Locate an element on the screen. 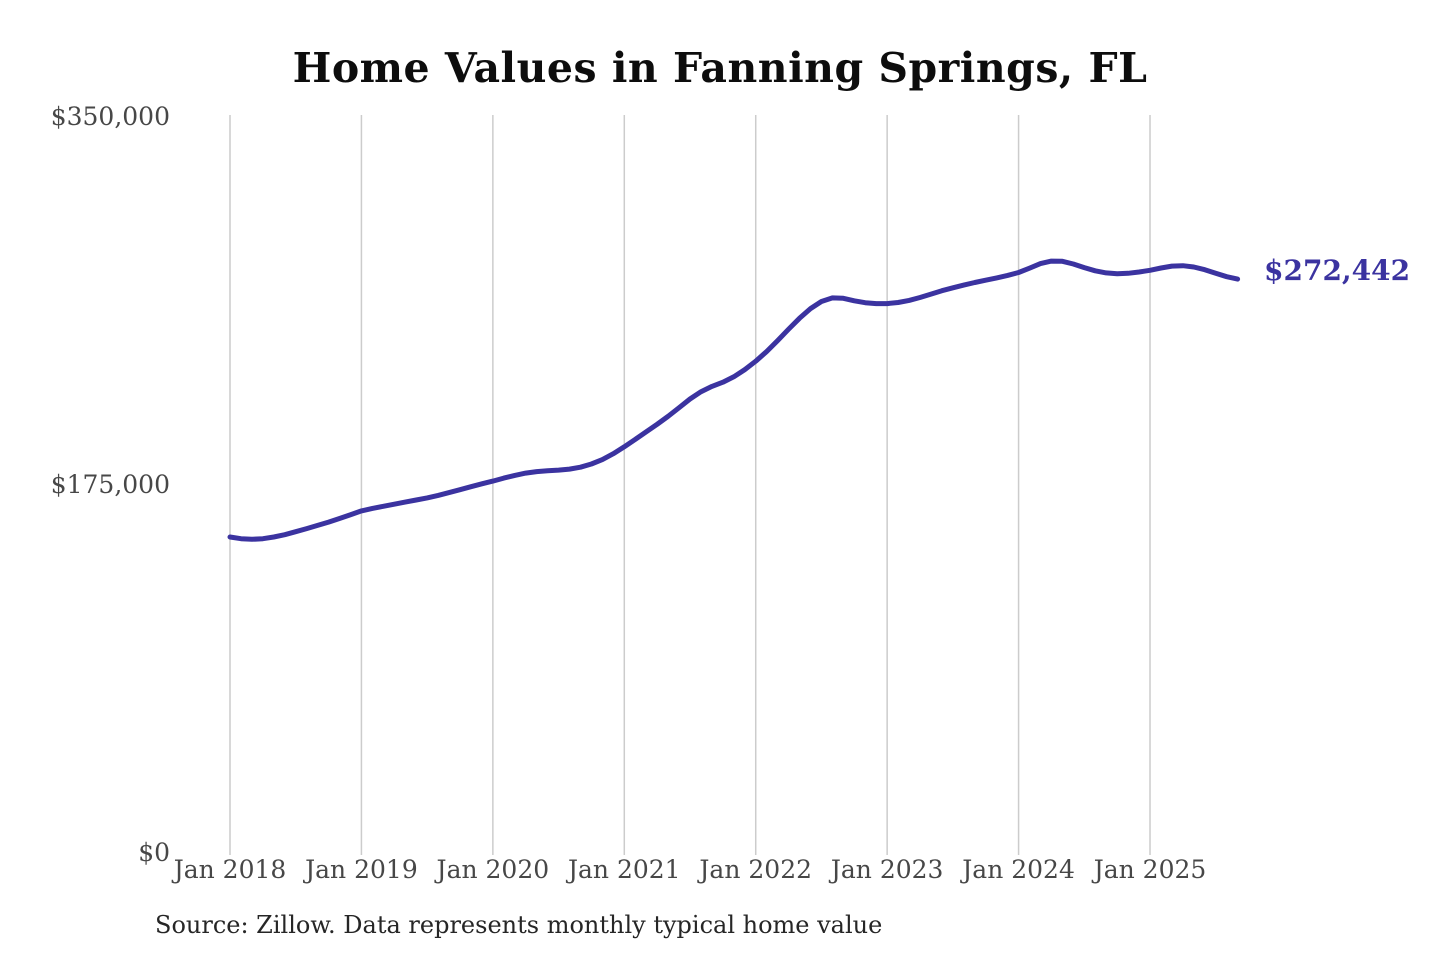  x-tick-jan-2024: Jan 2024 is located at coordinates (1017, 869).